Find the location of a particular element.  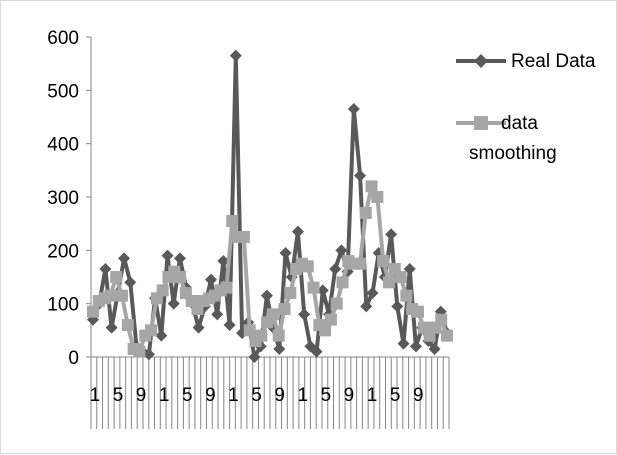

legend-label-data-smoothing: data smoothing is located at coordinates (513, 138).